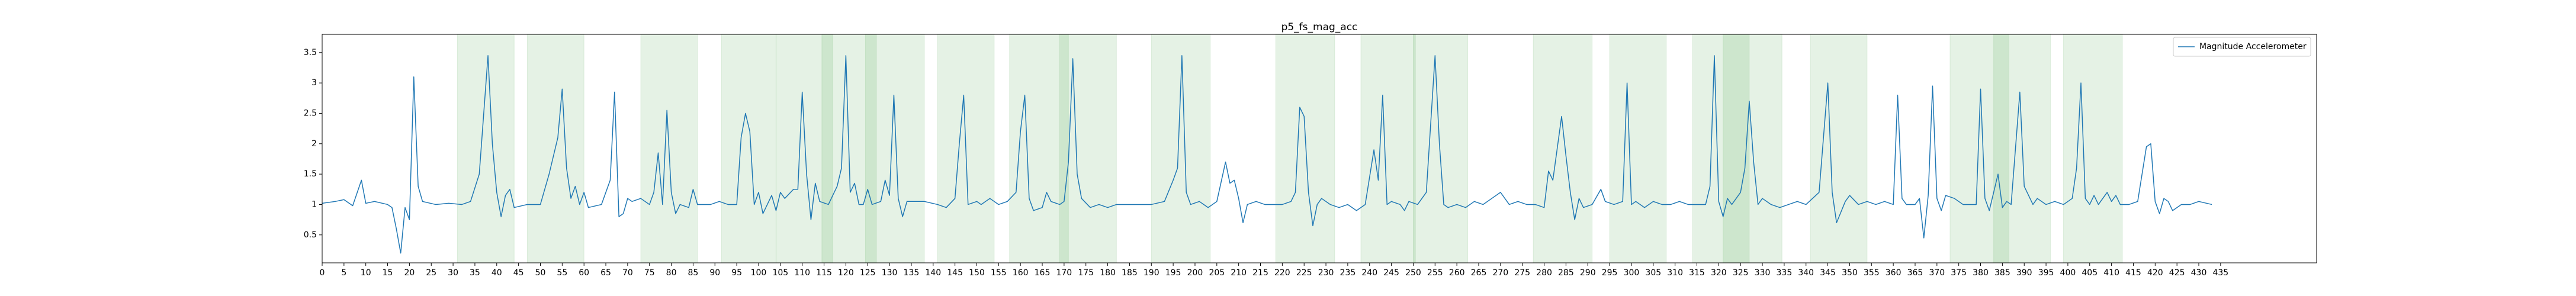 This screenshot has height=296, width=2576. Describe the element at coordinates (1304, 273) in the screenshot. I see `x-tick-label: 225` at that location.